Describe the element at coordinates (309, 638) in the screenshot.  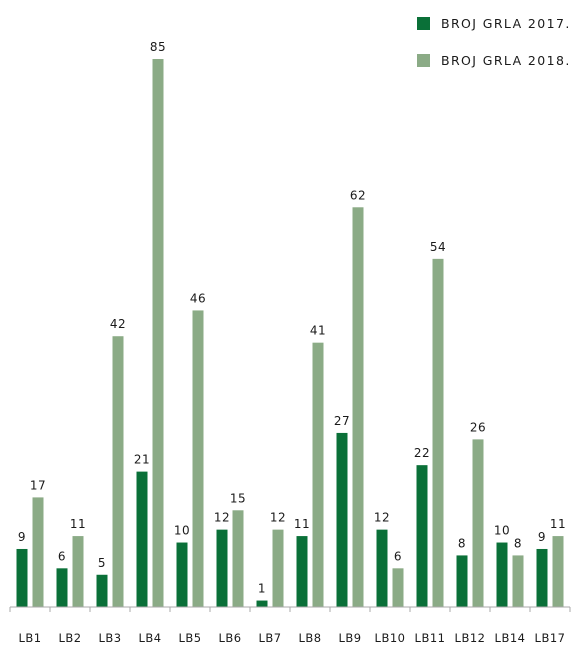
I see `x-tick-label: LB8` at that location.